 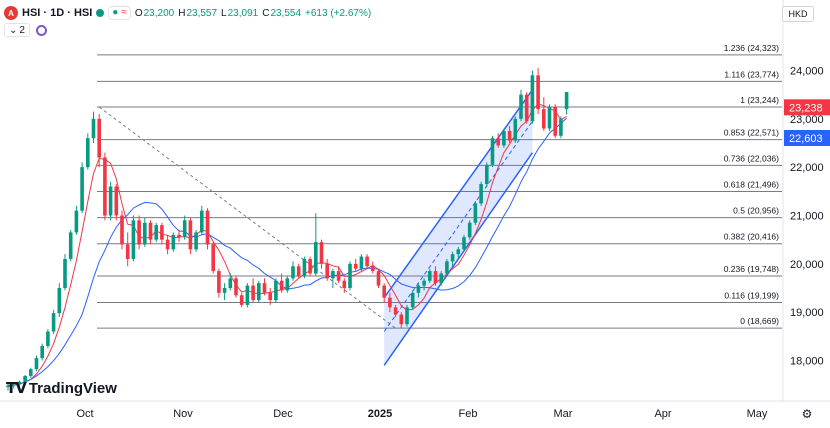 I want to click on fib-level-label: 1 (23,244), so click(x=759, y=100).